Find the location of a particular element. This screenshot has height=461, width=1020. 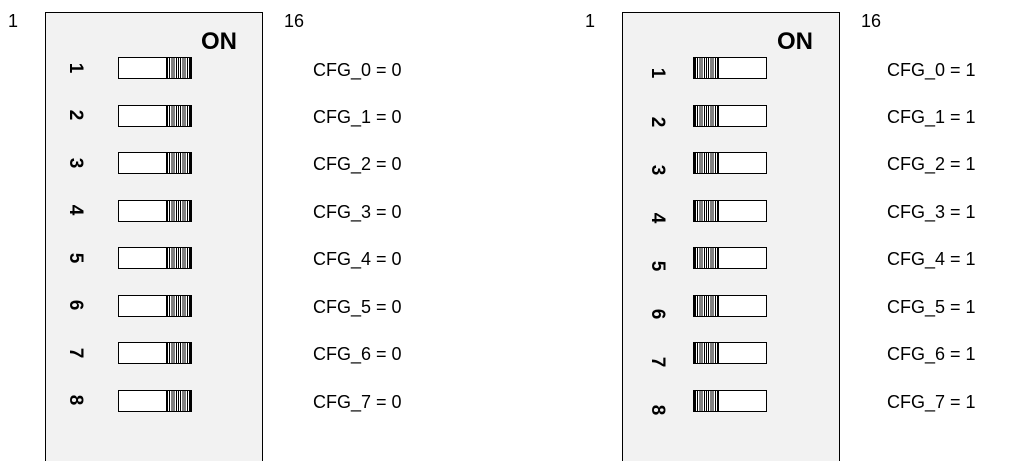

right-pin-1-label: 1 is located at coordinates (590, 21).